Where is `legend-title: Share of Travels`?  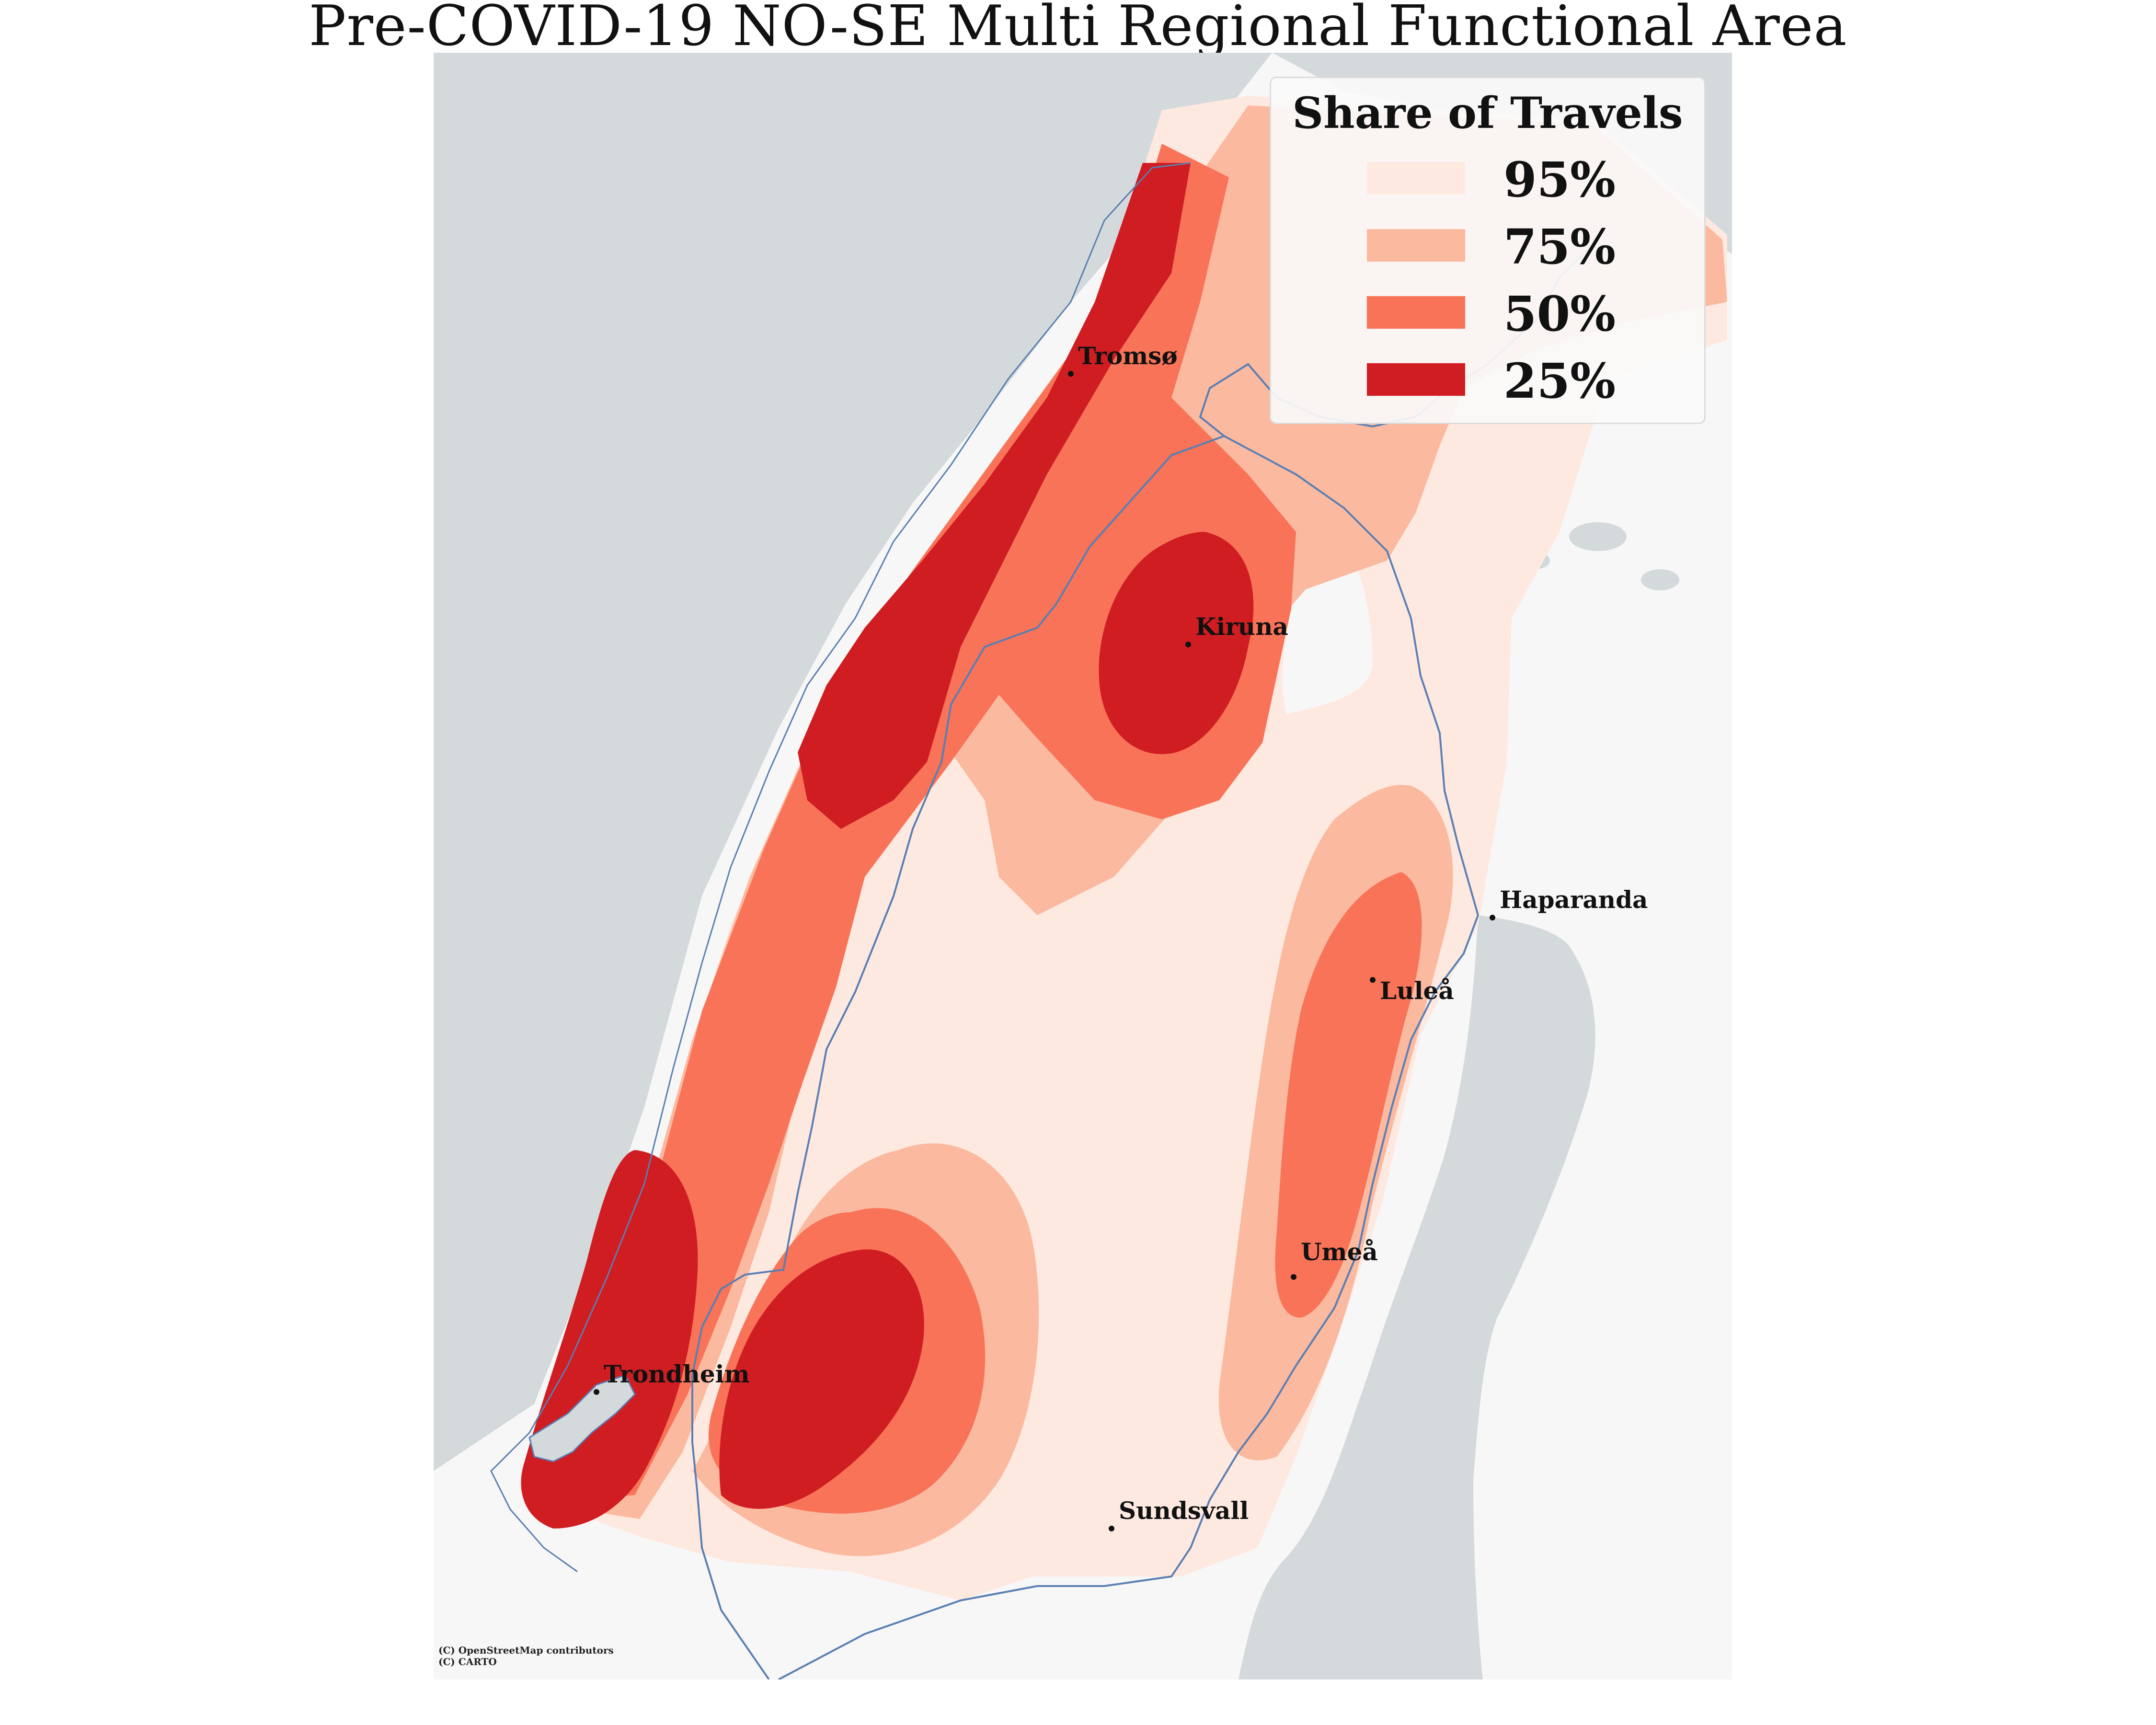
legend-title: Share of Travels is located at coordinates (1487, 113).